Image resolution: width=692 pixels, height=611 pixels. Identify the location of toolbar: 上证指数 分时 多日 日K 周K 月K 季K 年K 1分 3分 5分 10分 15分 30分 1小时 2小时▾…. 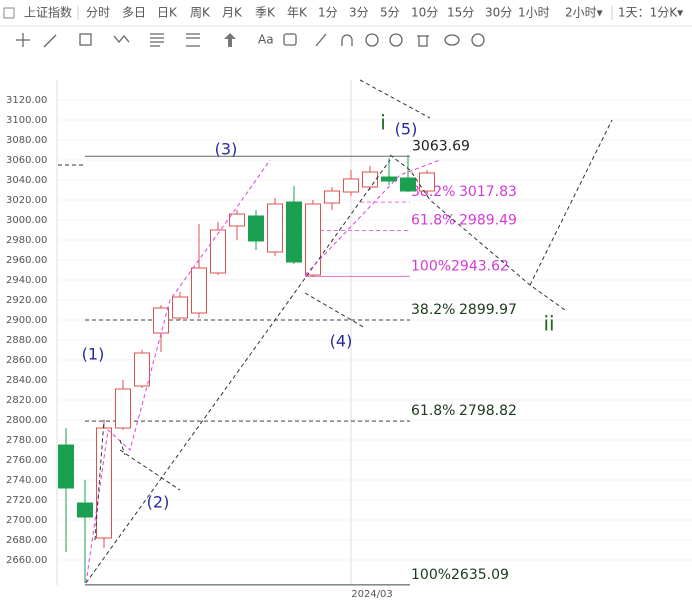
(343, 12).